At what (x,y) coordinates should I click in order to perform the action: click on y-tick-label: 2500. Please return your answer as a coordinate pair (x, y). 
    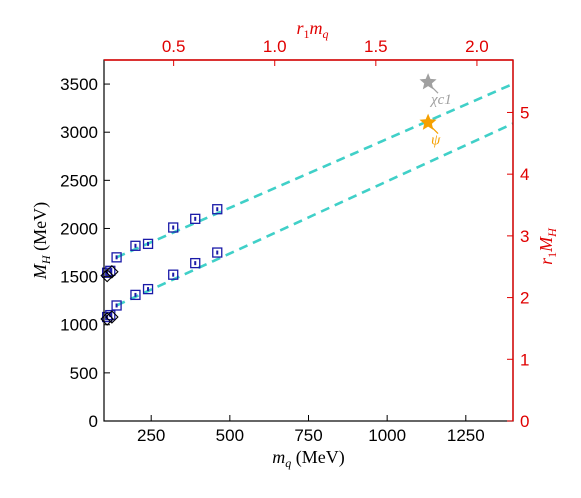
    Looking at the image, I should click on (79, 180).